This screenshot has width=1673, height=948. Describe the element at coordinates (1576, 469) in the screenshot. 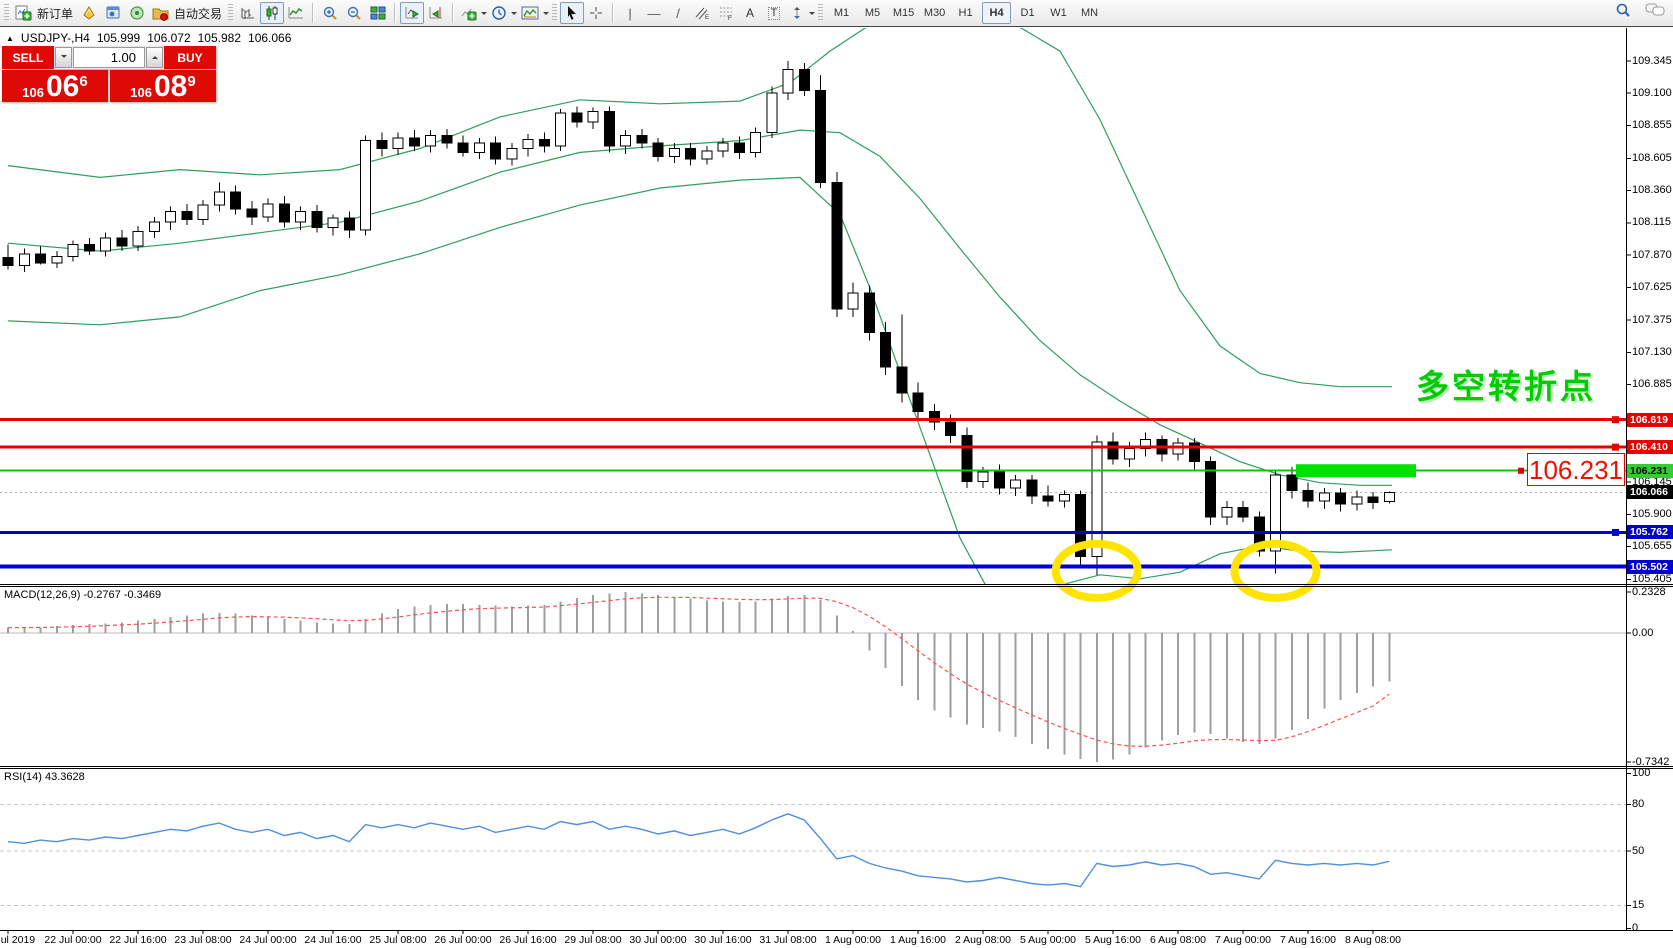

I see `price-callout-box: 106.231` at that location.